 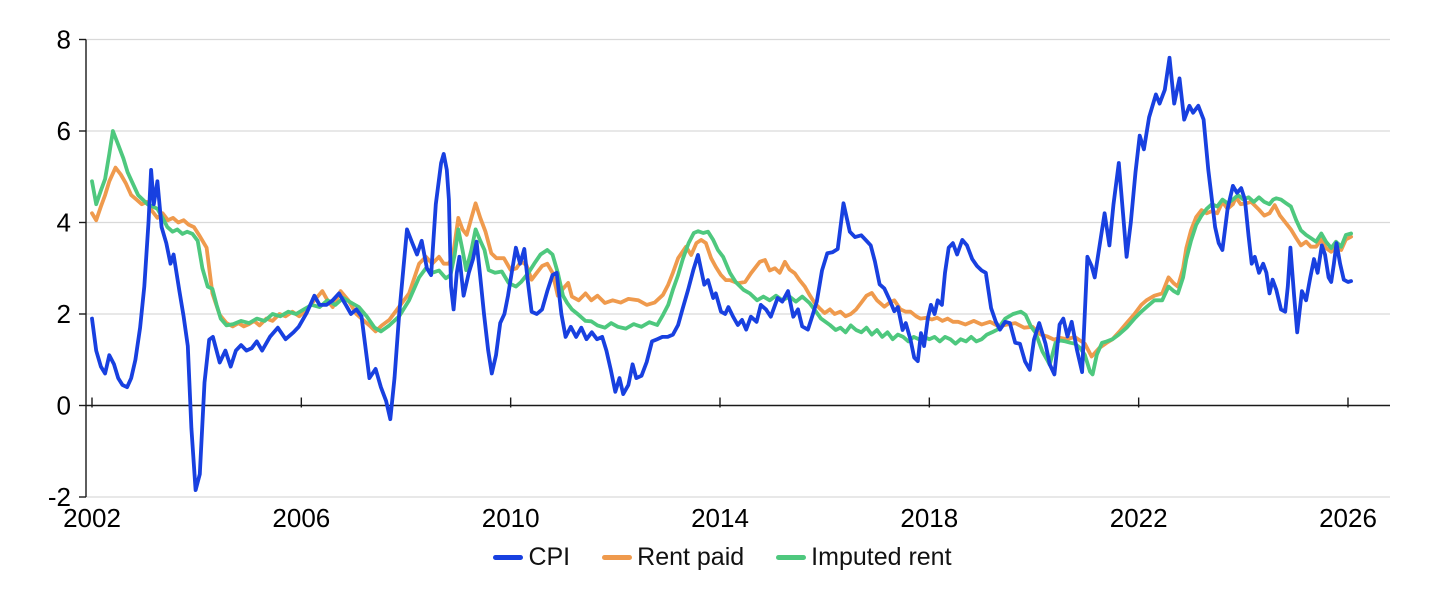 I want to click on y-tick-label-0: 0, so click(x=64, y=406).